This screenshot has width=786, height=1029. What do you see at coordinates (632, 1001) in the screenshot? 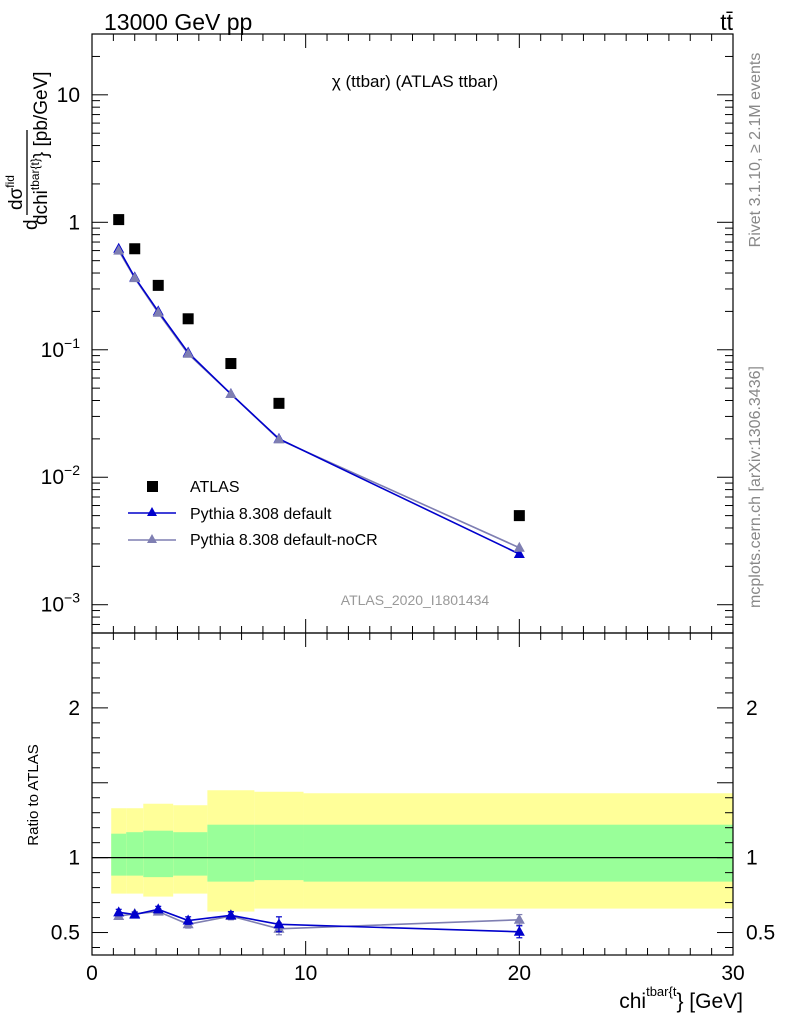
I see `xlabel-base: chi` at bounding box center [632, 1001].